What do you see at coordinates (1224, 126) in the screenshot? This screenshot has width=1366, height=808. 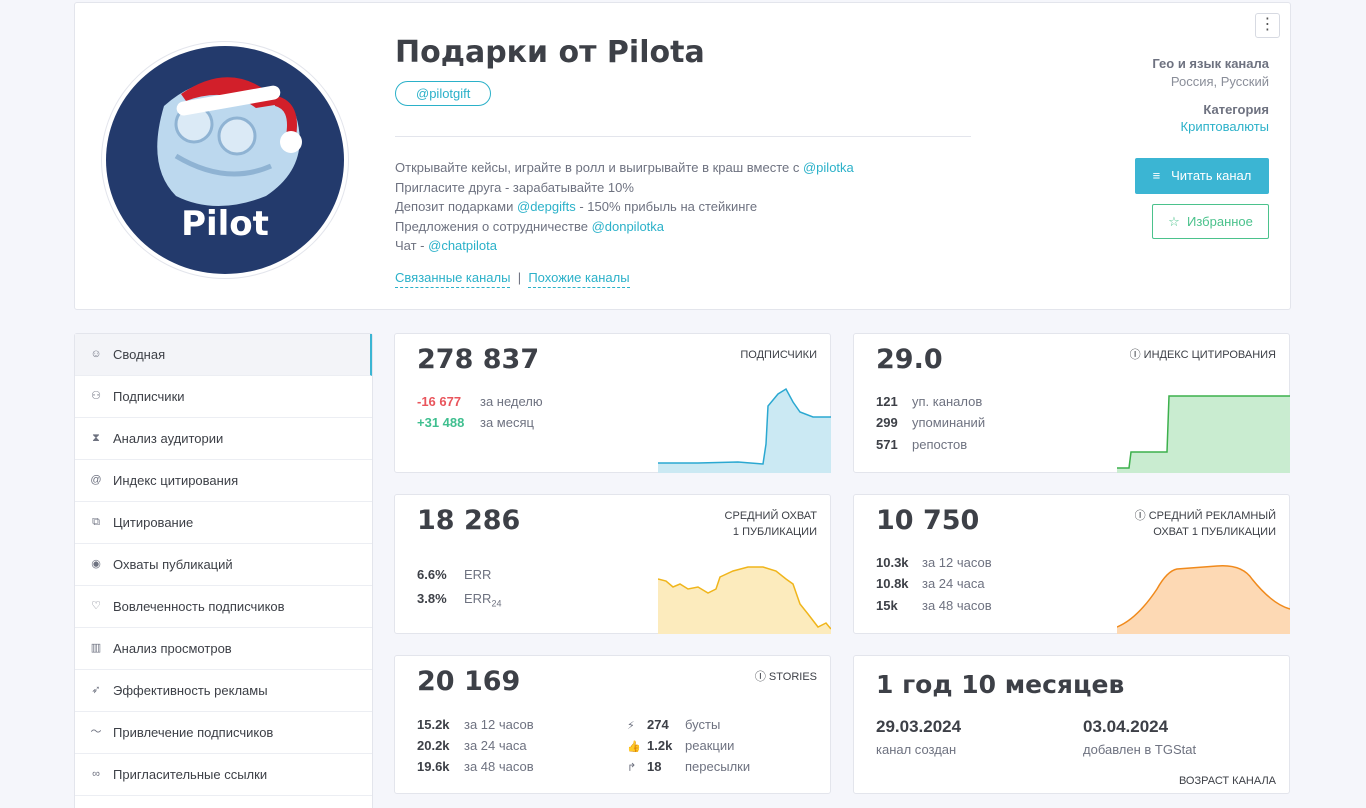 I see `category-link: Криптовалюты` at bounding box center [1224, 126].